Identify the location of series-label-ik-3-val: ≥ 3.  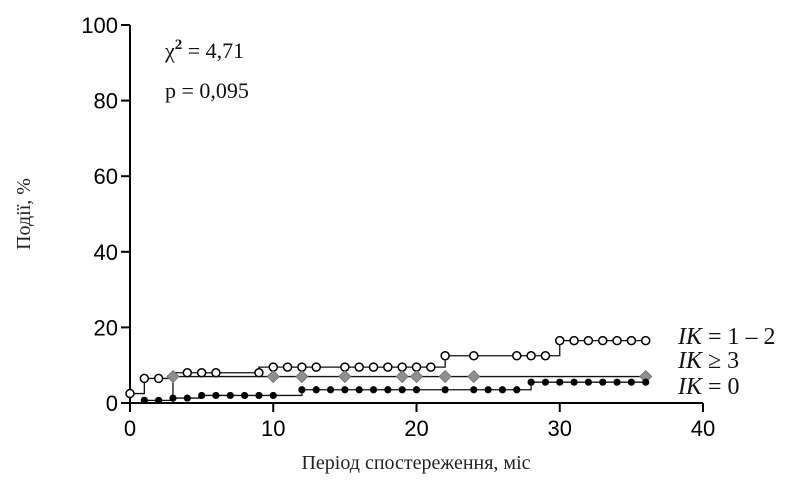
(720, 361).